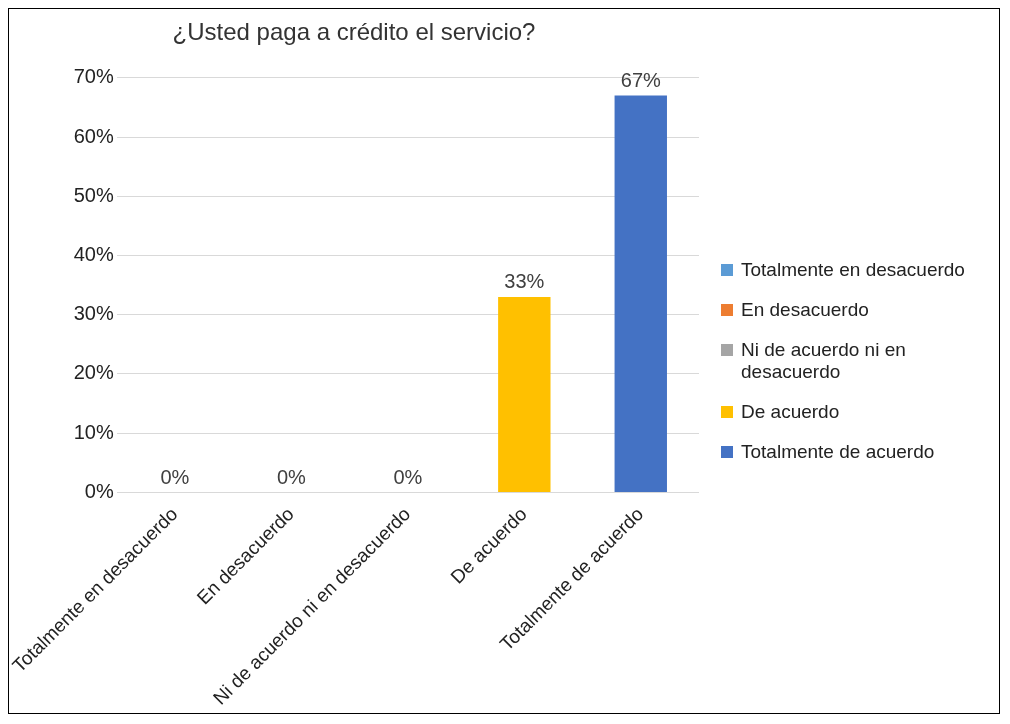  What do you see at coordinates (93, 254) in the screenshot?
I see `y-tick-label: 40%` at bounding box center [93, 254].